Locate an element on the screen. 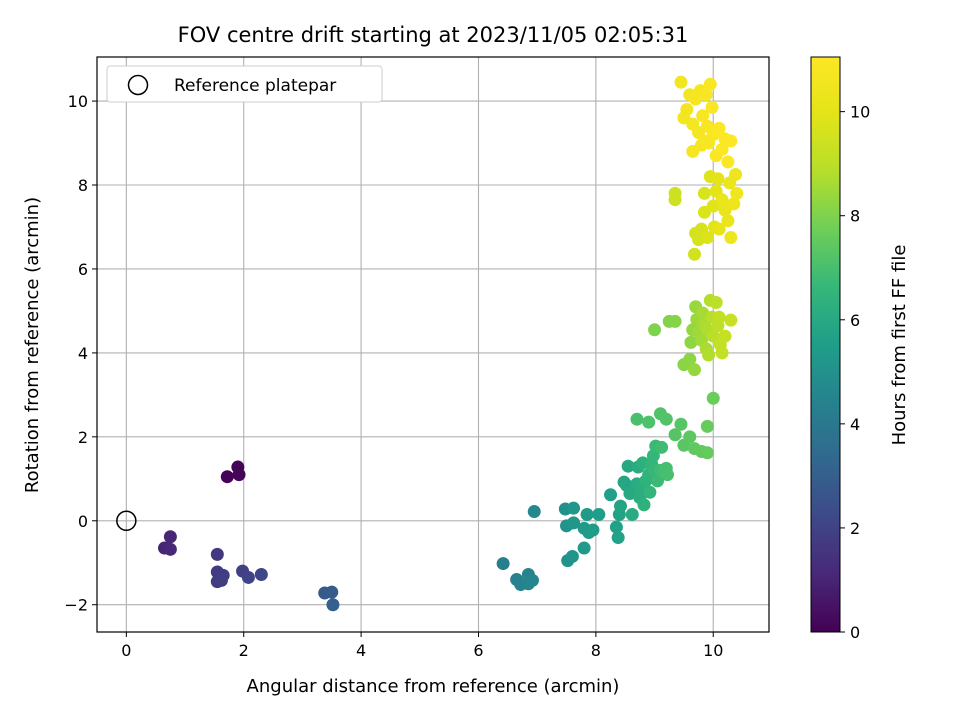 This screenshot has width=960, height=720. x-tick-label: 4 is located at coordinates (361, 650).